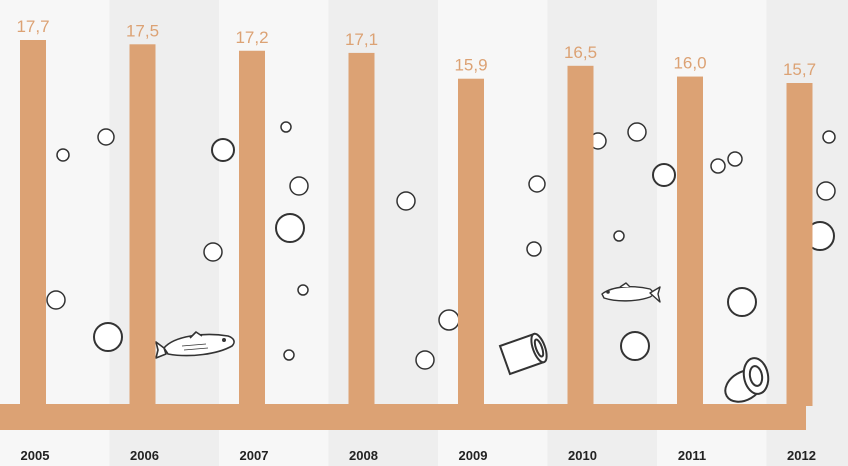 The image size is (848, 466). What do you see at coordinates (582, 455) in the screenshot?
I see `year-label: 2010` at bounding box center [582, 455].